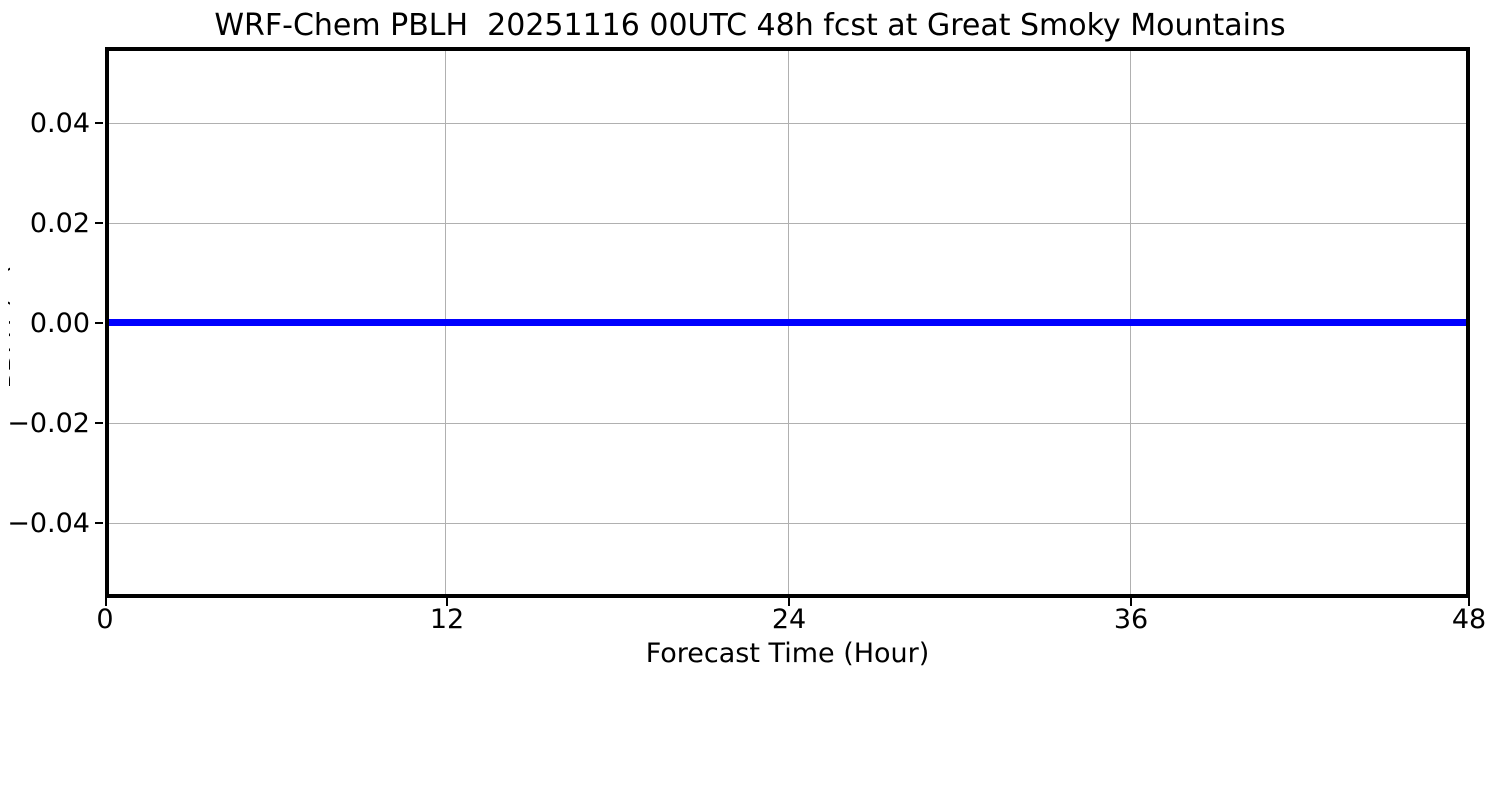 This screenshot has width=1500, height=800. Describe the element at coordinates (48, 423) in the screenshot. I see `y-tick-label-3: −0.02` at that location.